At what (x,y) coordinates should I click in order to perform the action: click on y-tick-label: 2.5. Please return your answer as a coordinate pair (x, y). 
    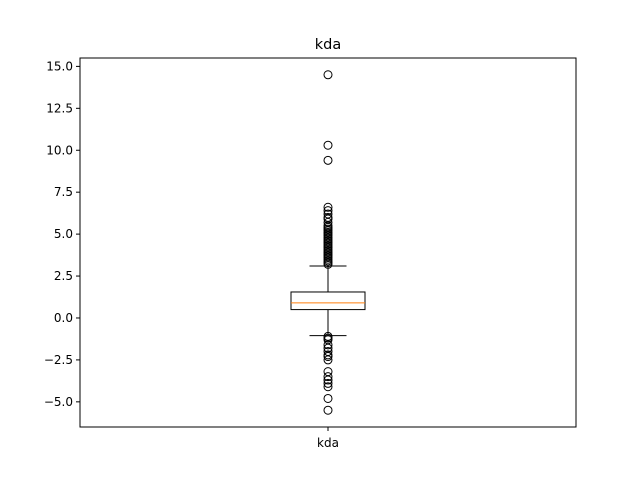
    Looking at the image, I should click on (63, 276).